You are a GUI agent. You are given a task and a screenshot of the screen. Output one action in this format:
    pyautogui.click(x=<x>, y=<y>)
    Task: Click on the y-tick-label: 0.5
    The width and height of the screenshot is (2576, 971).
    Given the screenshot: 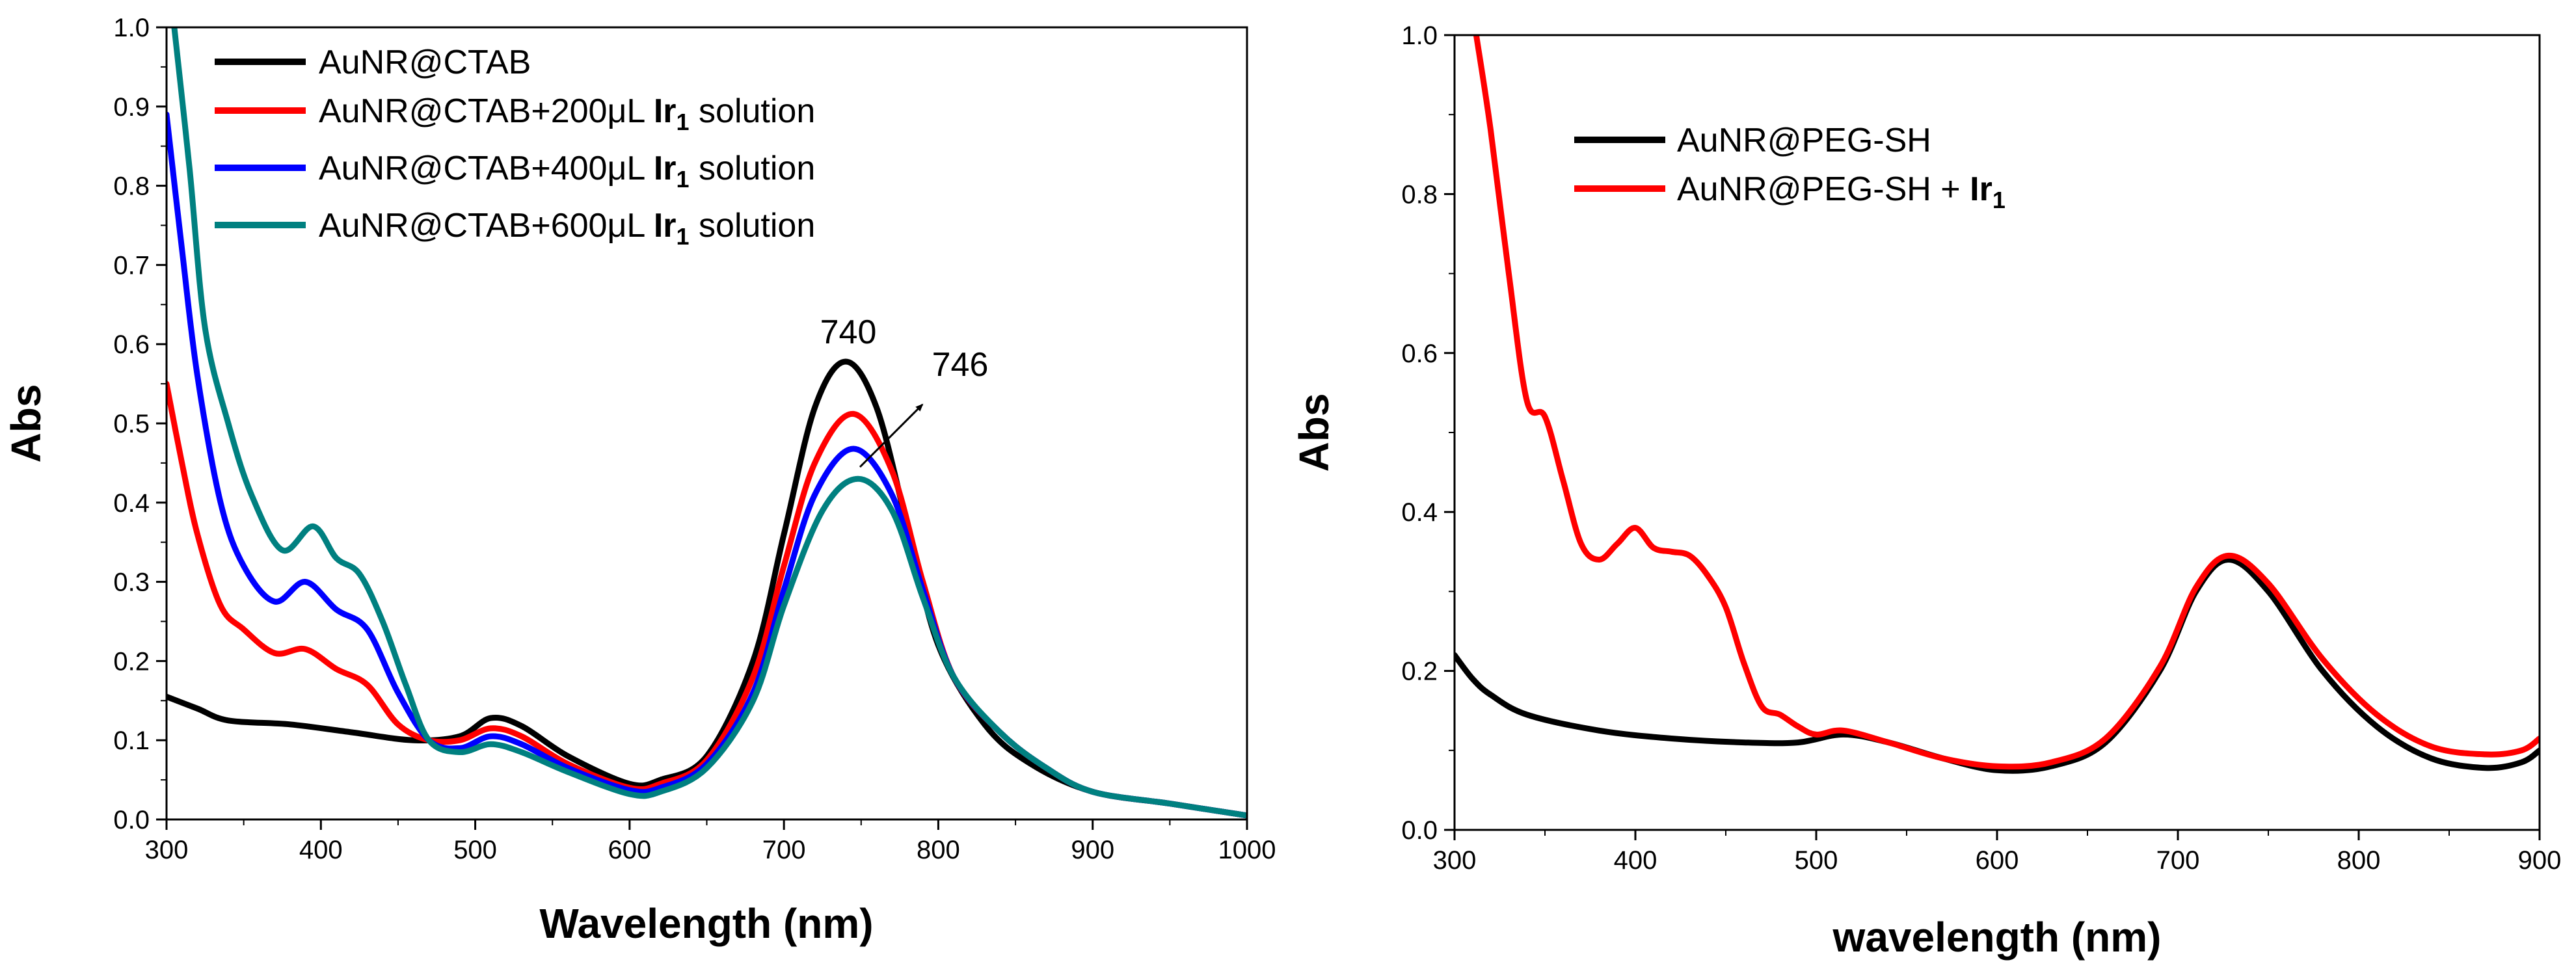 What is the action you would take?
    pyautogui.click(x=131, y=424)
    